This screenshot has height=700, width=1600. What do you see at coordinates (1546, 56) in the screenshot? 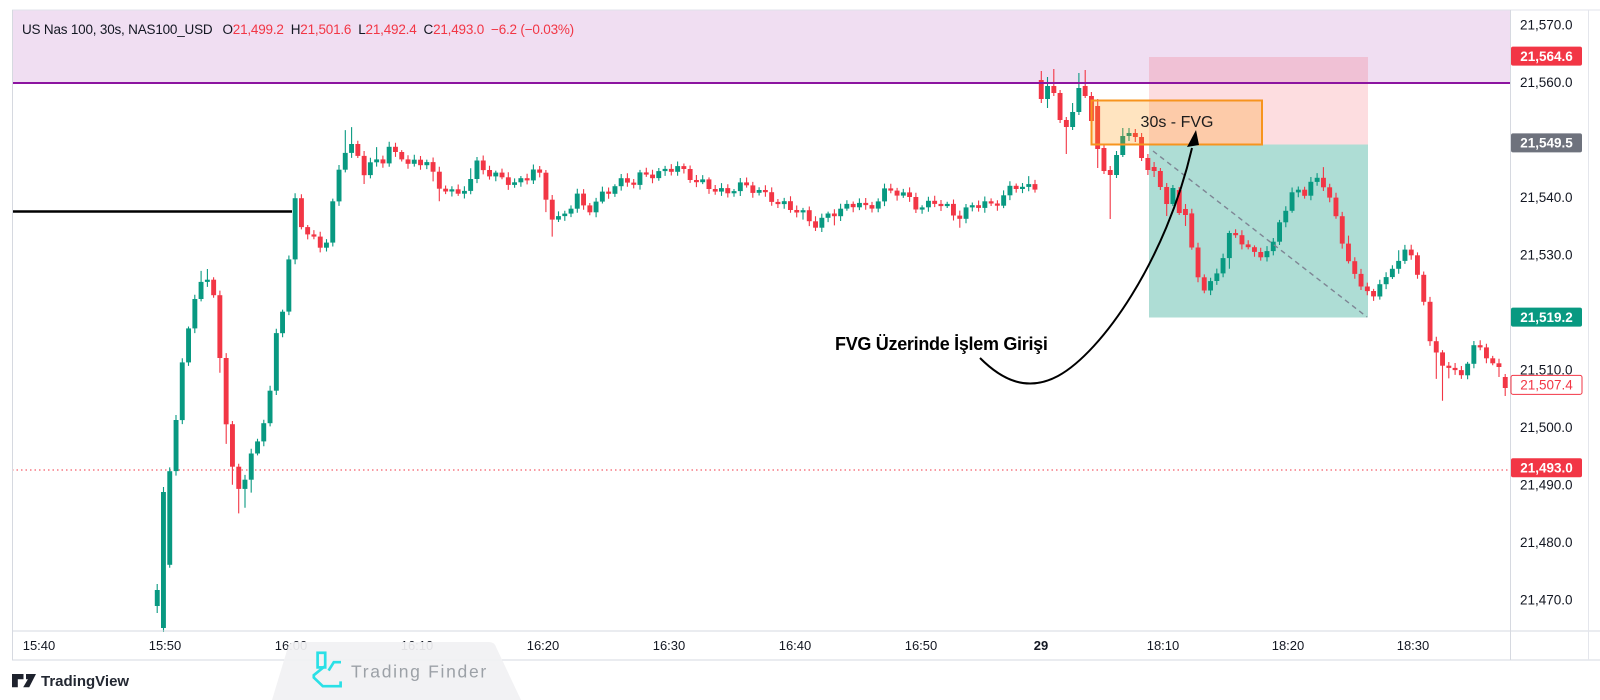
I see `svg-text: 21,564.6` at bounding box center [1546, 56].